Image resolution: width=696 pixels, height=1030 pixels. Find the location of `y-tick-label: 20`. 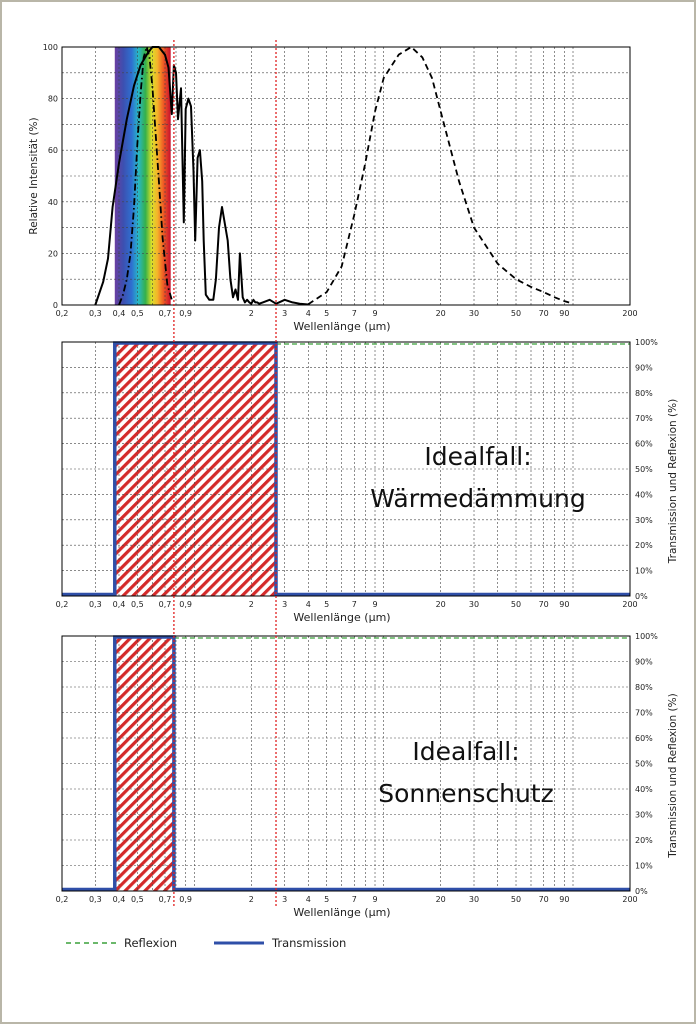

y-tick-label: 20 is located at coordinates (53, 253).